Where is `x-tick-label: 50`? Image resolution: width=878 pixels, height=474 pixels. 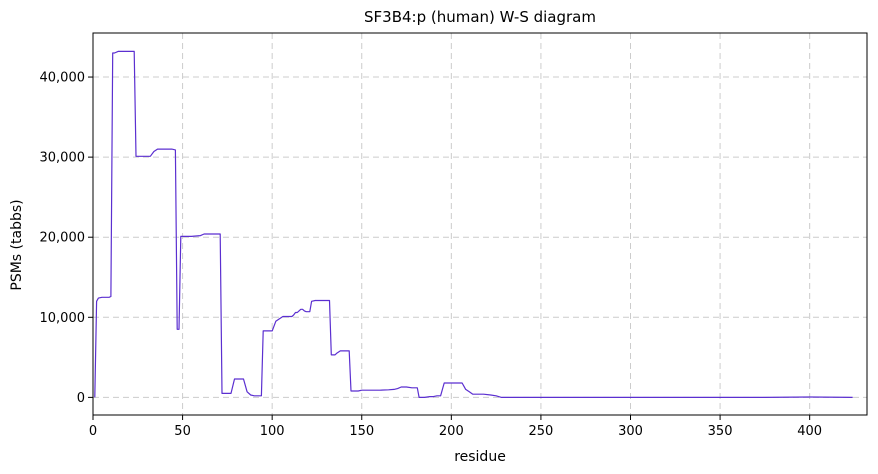 x-tick-label: 50 is located at coordinates (182, 431).